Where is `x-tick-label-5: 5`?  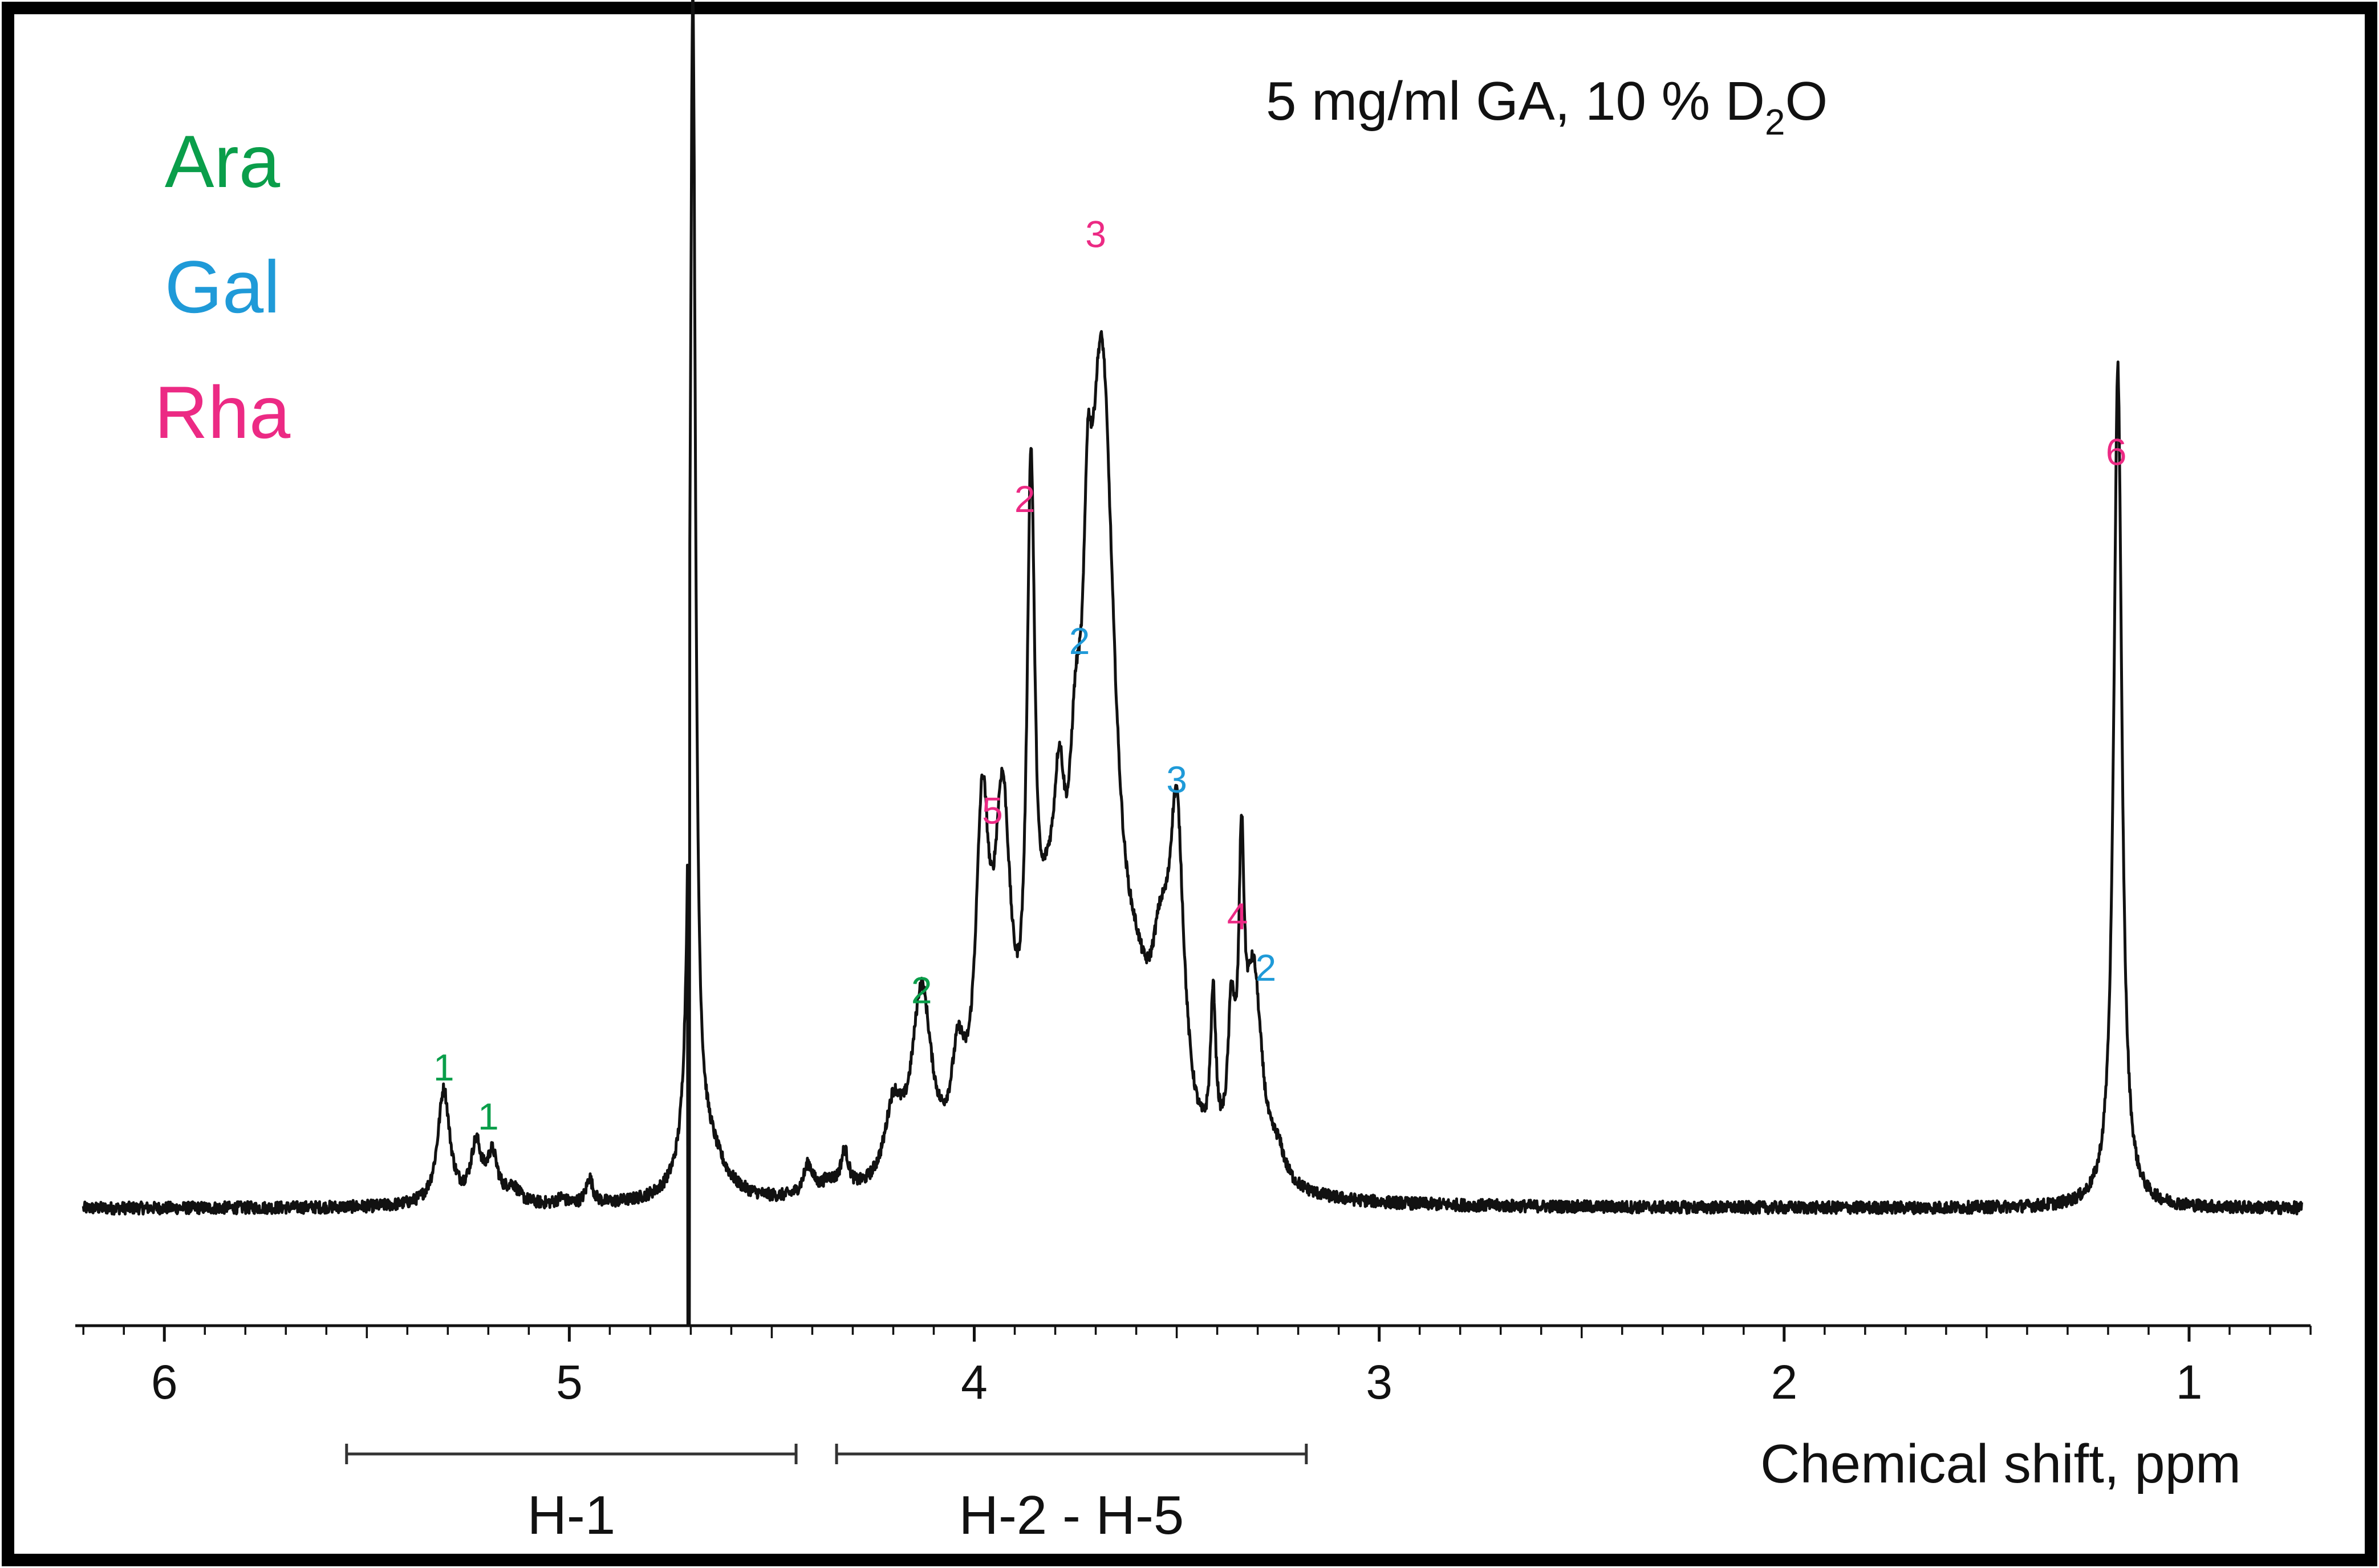
x-tick-label-5: 5 is located at coordinates (569, 1382).